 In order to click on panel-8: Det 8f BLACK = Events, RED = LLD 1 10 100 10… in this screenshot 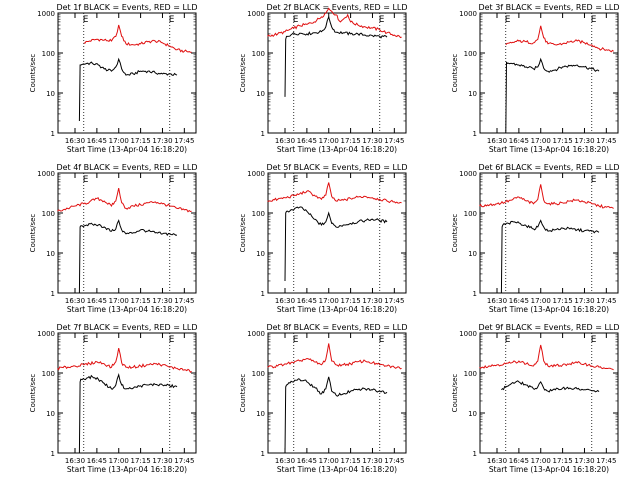, I will do `click(323, 398)`.